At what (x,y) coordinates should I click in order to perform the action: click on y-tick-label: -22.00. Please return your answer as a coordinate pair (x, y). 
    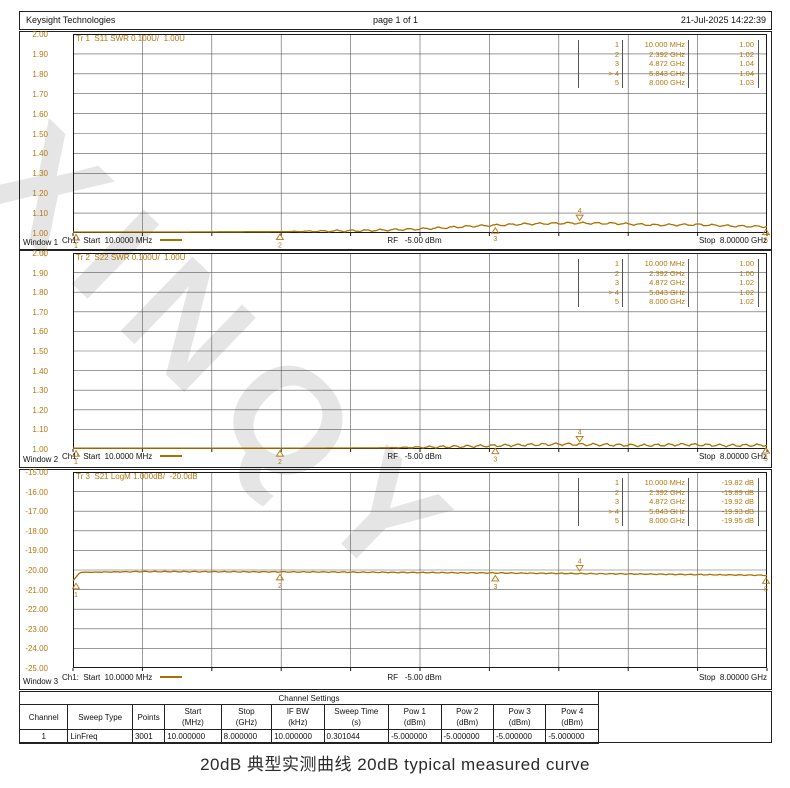
    Looking at the image, I should click on (36, 610).